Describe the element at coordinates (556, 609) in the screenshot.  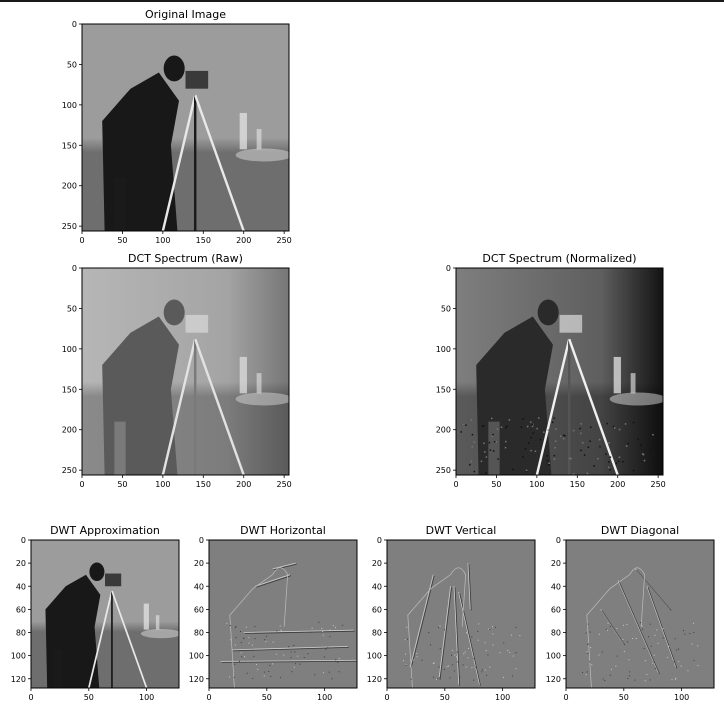
I see `y-tick-label: 60` at that location.